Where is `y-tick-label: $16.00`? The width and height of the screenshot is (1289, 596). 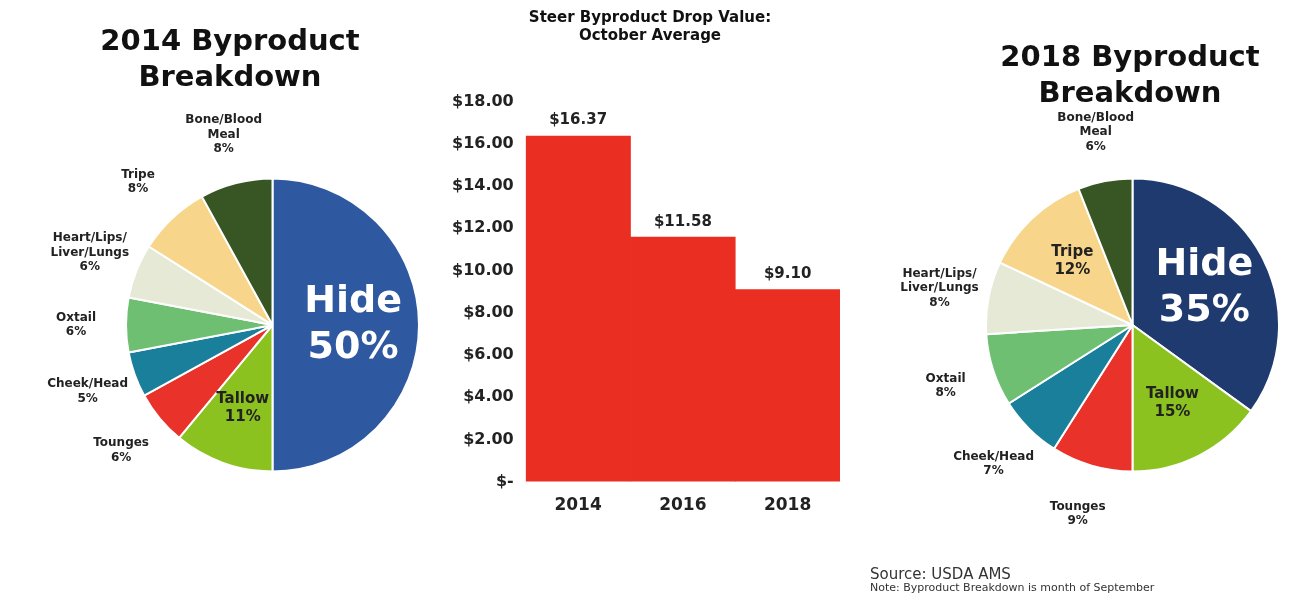
y-tick-label: $16.00 is located at coordinates (482, 142).